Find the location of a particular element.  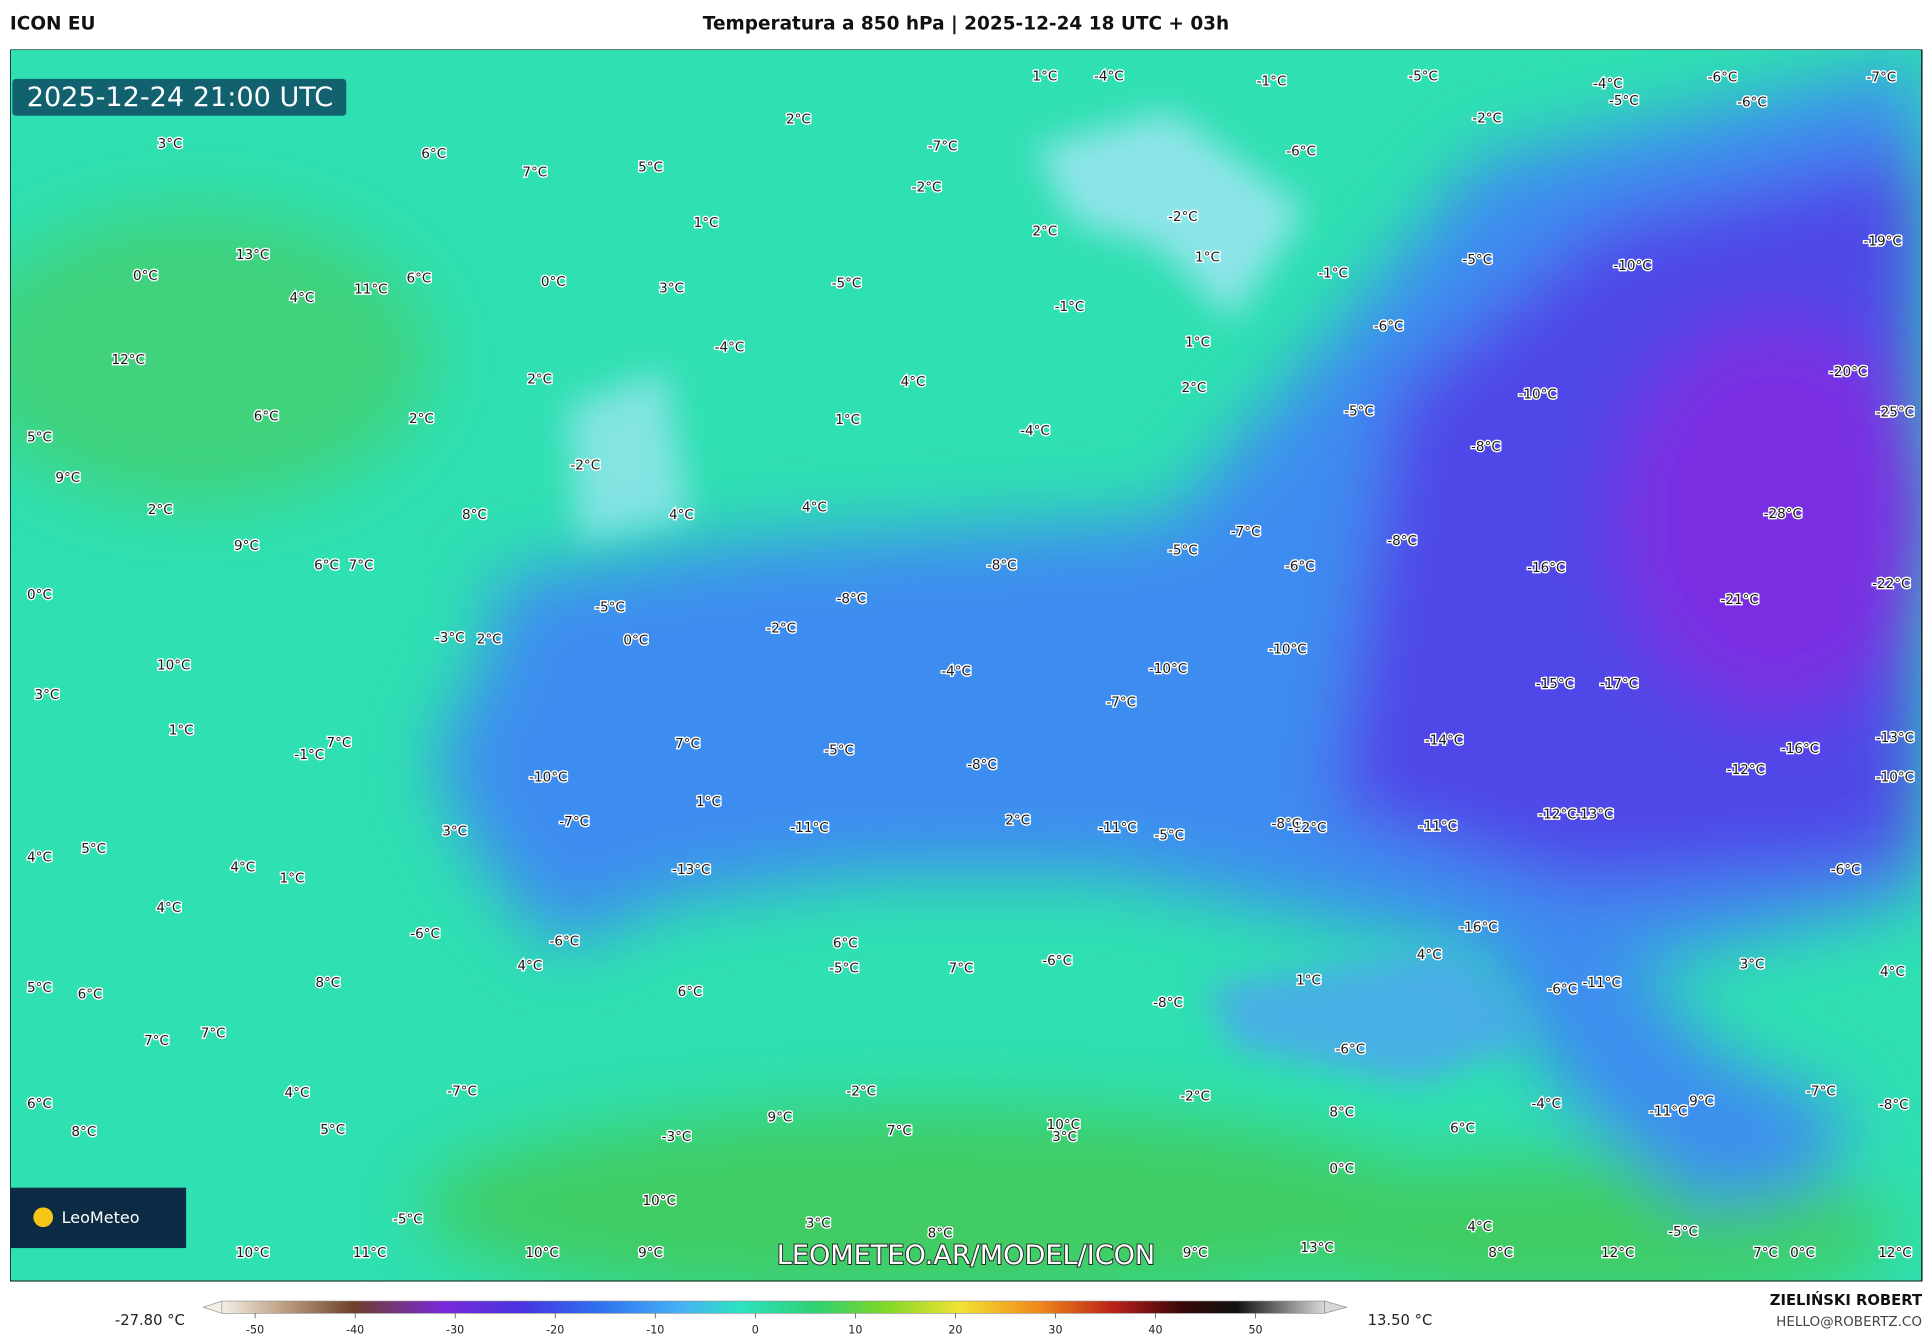

temperature-label: -20°C is located at coordinates (1848, 372).